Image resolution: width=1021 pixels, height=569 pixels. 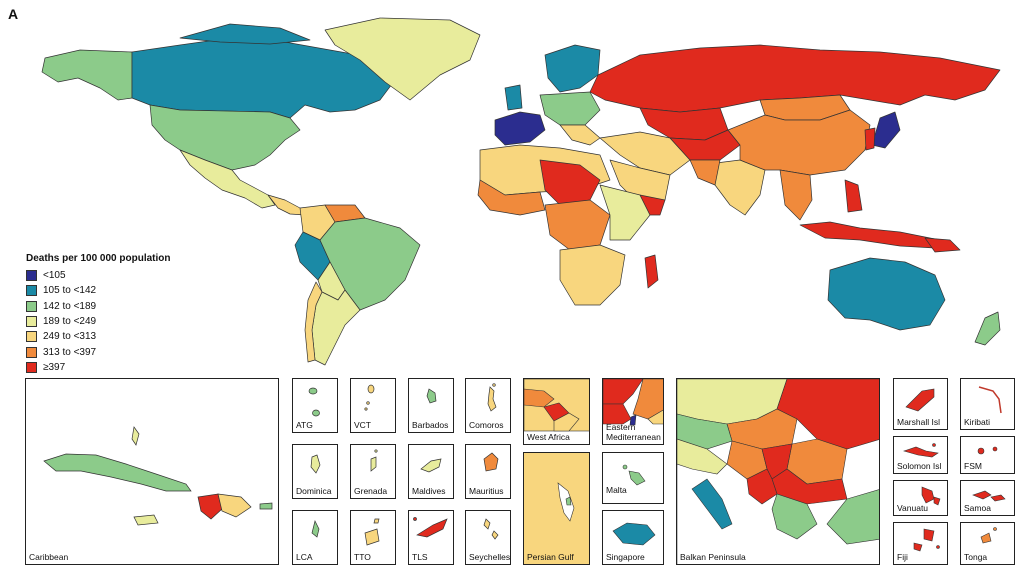 What do you see at coordinates (227, 179) in the screenshot?
I see `region-mexico` at bounding box center [227, 179].